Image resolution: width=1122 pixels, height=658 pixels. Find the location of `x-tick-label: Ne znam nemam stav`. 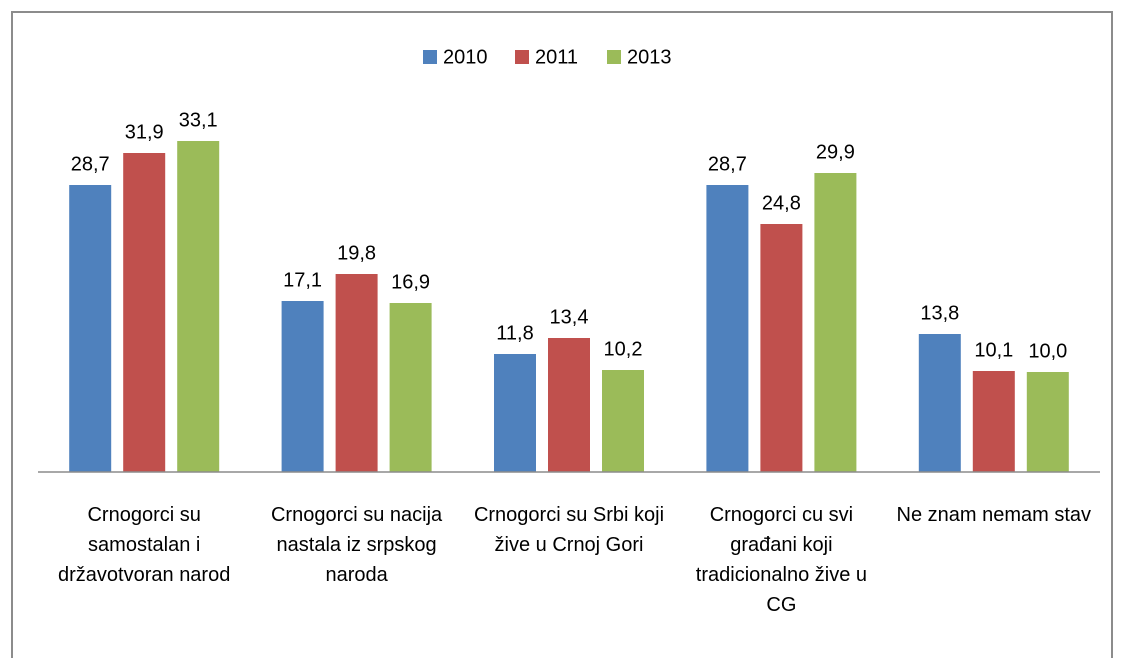

x-tick-label: Ne znam nemam stav is located at coordinates (994, 515).